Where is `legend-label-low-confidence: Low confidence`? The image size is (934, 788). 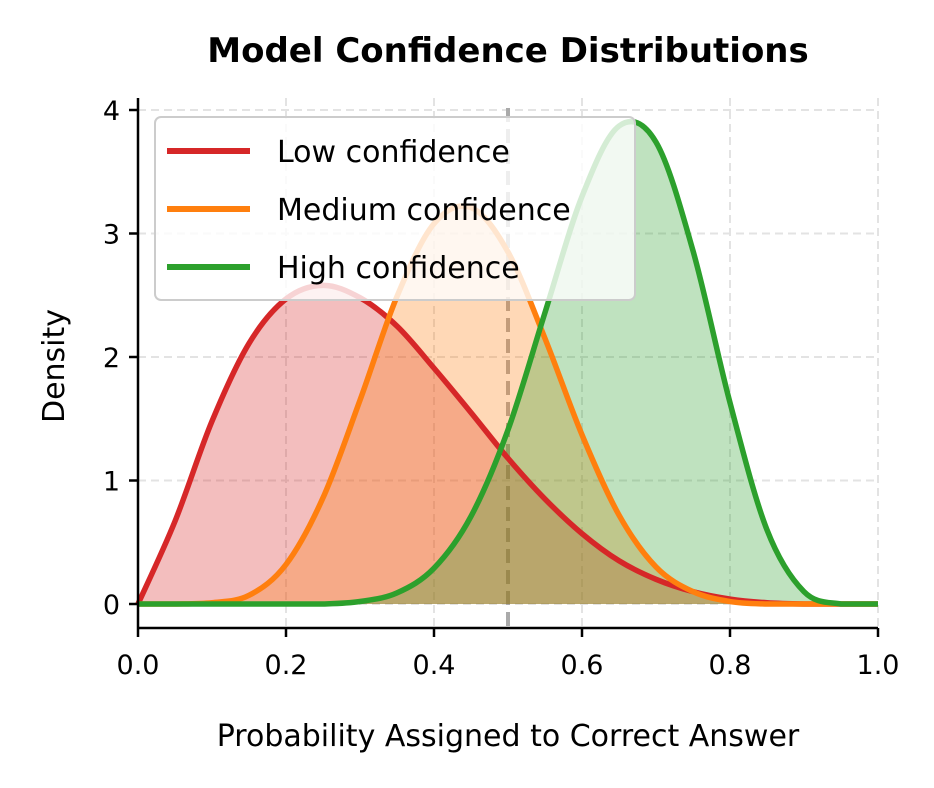 legend-label-low-confidence: Low confidence is located at coordinates (393, 152).